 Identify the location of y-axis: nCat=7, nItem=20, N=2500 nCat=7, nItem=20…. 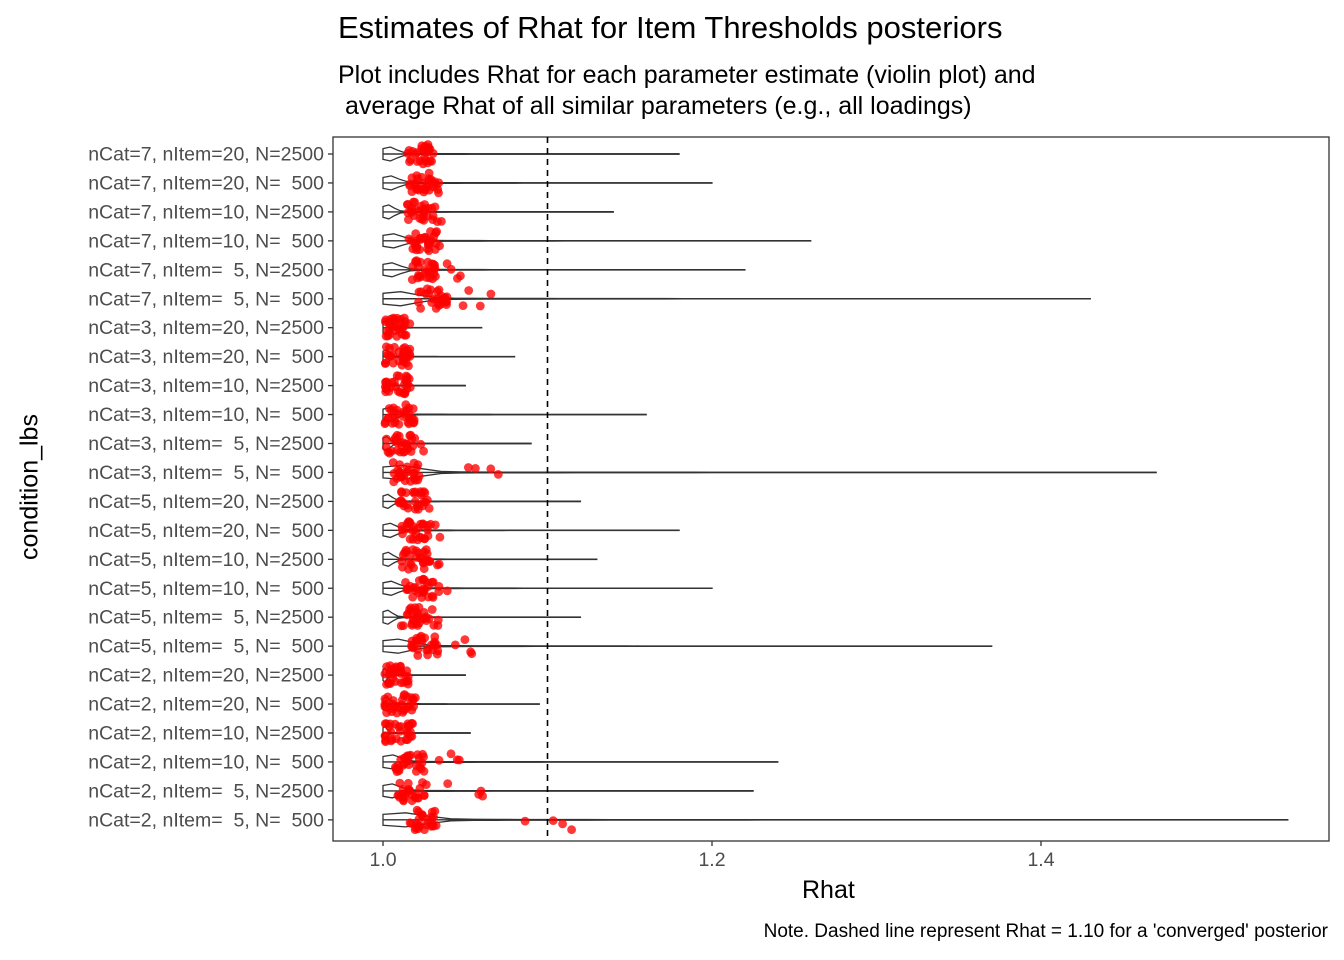
(210, 487).